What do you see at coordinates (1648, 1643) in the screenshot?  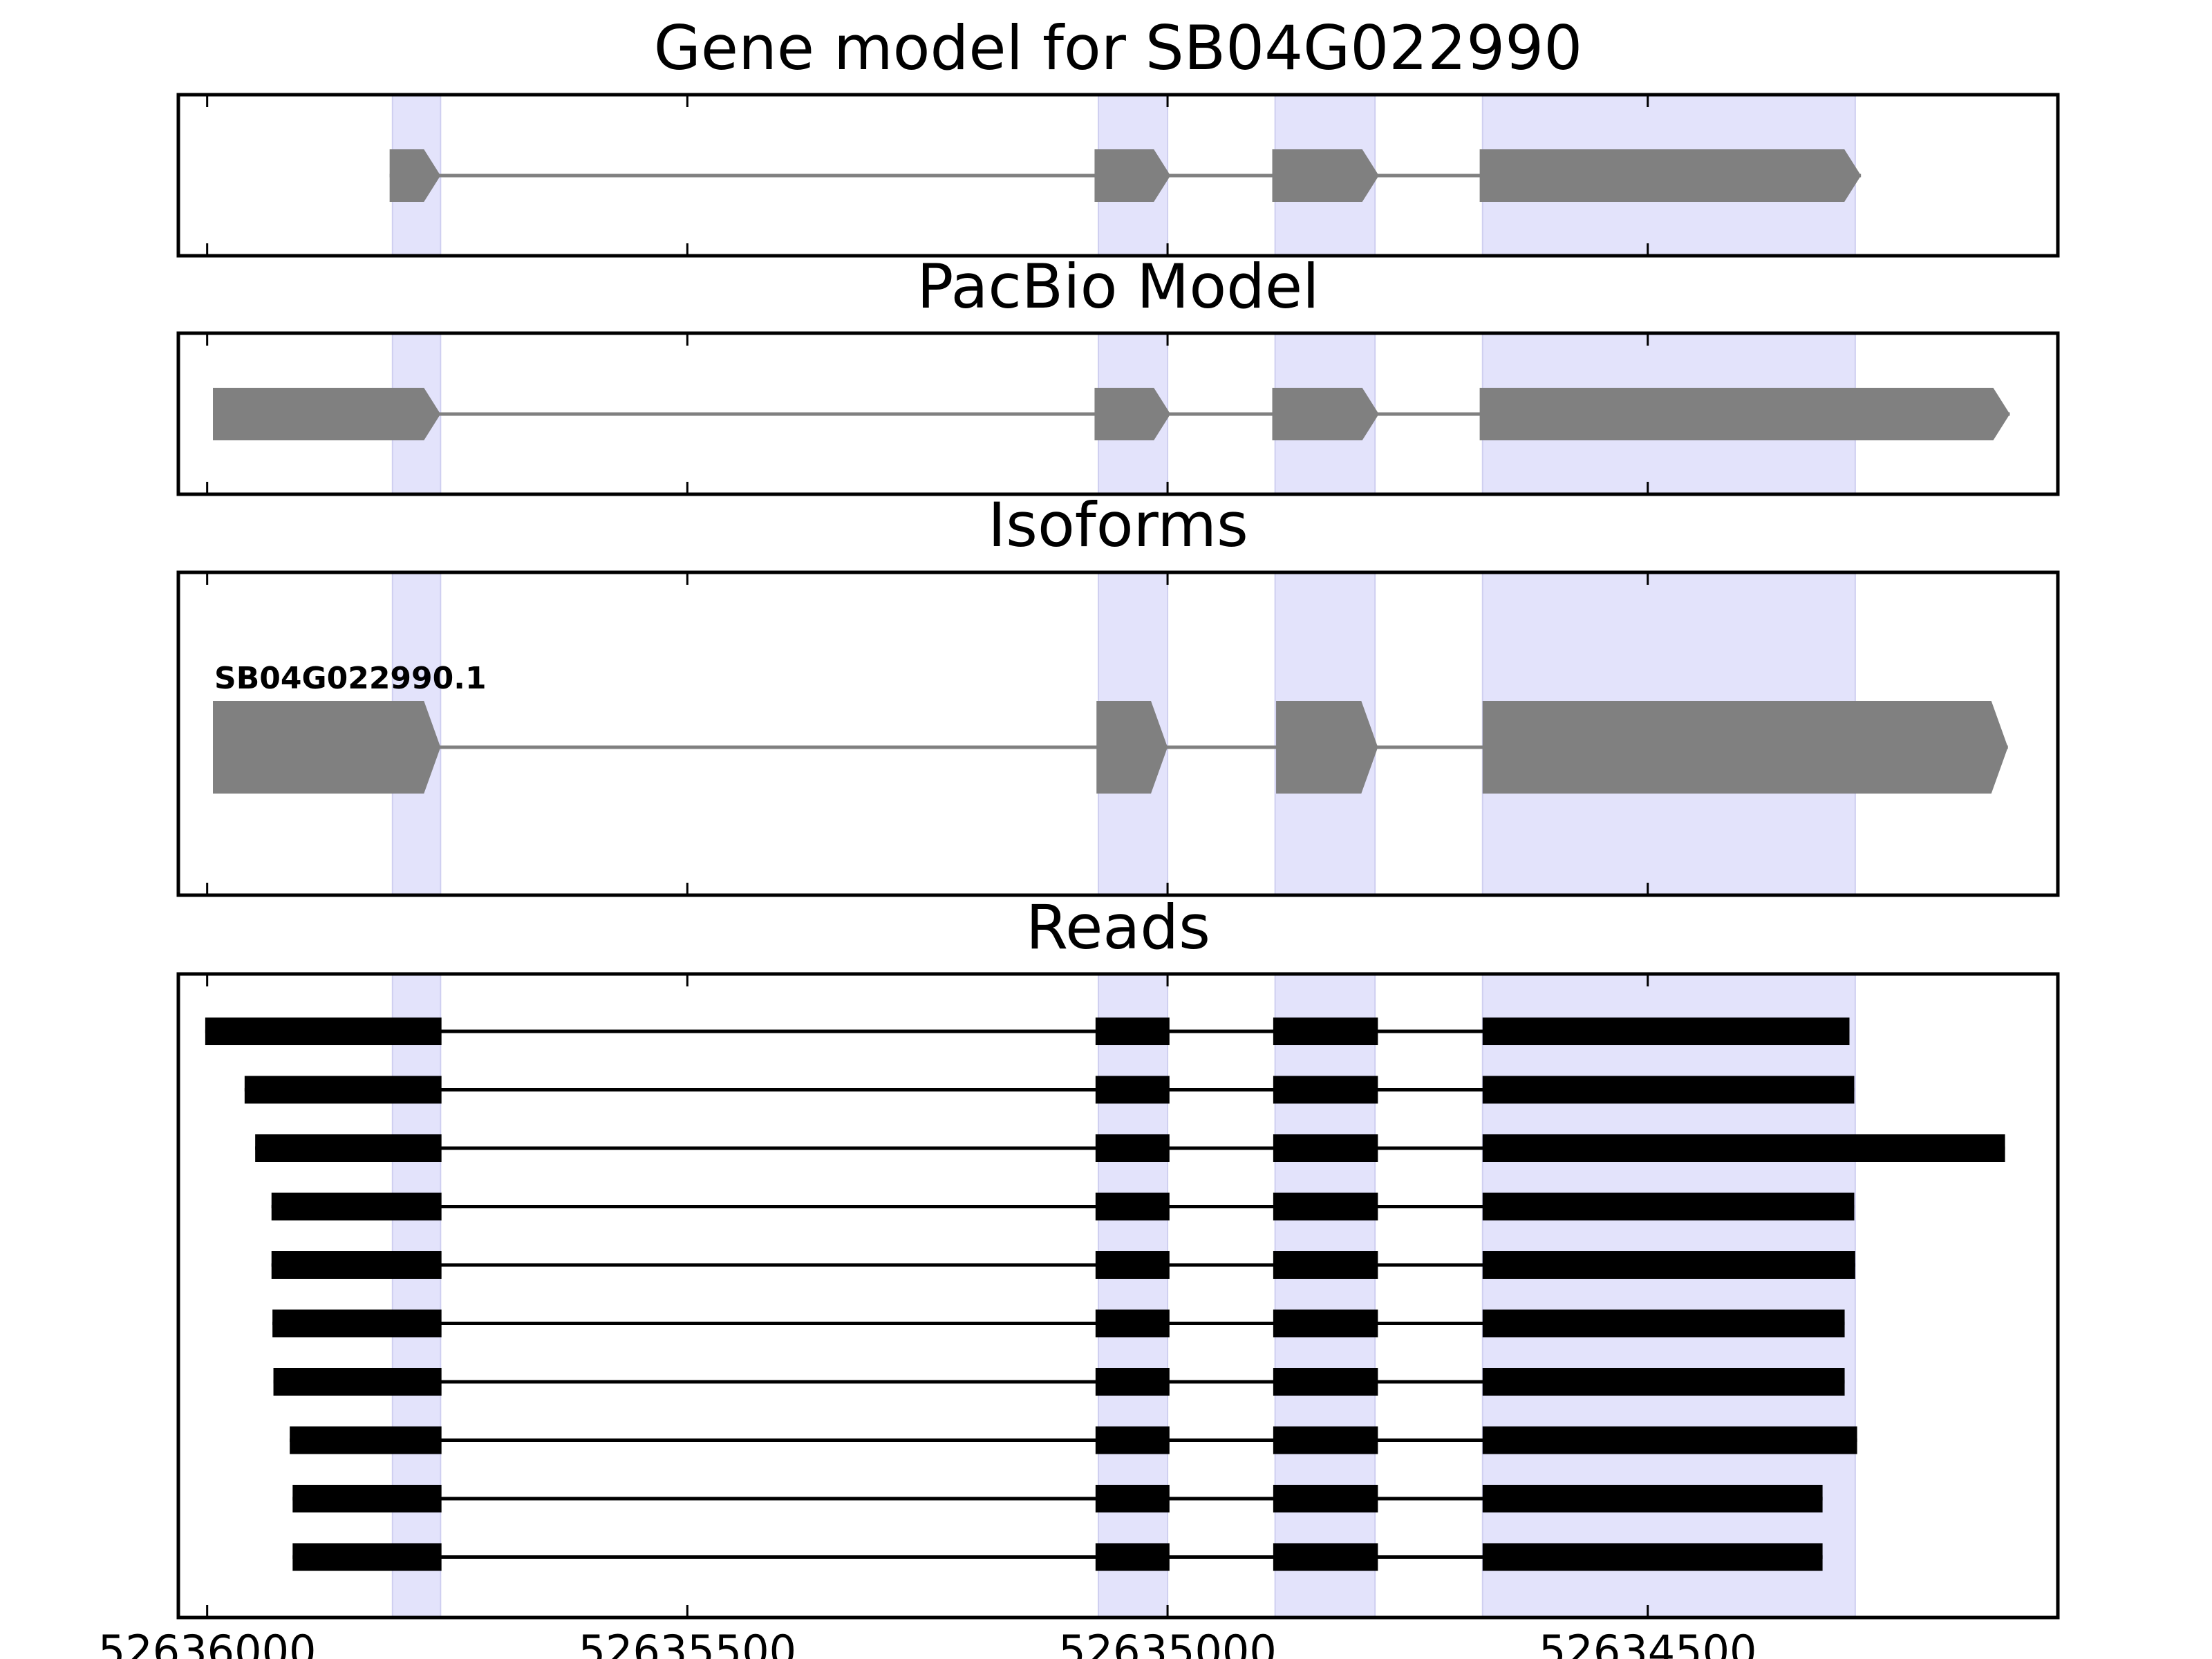 I see `x-tick-label: 52634500` at bounding box center [1648, 1643].